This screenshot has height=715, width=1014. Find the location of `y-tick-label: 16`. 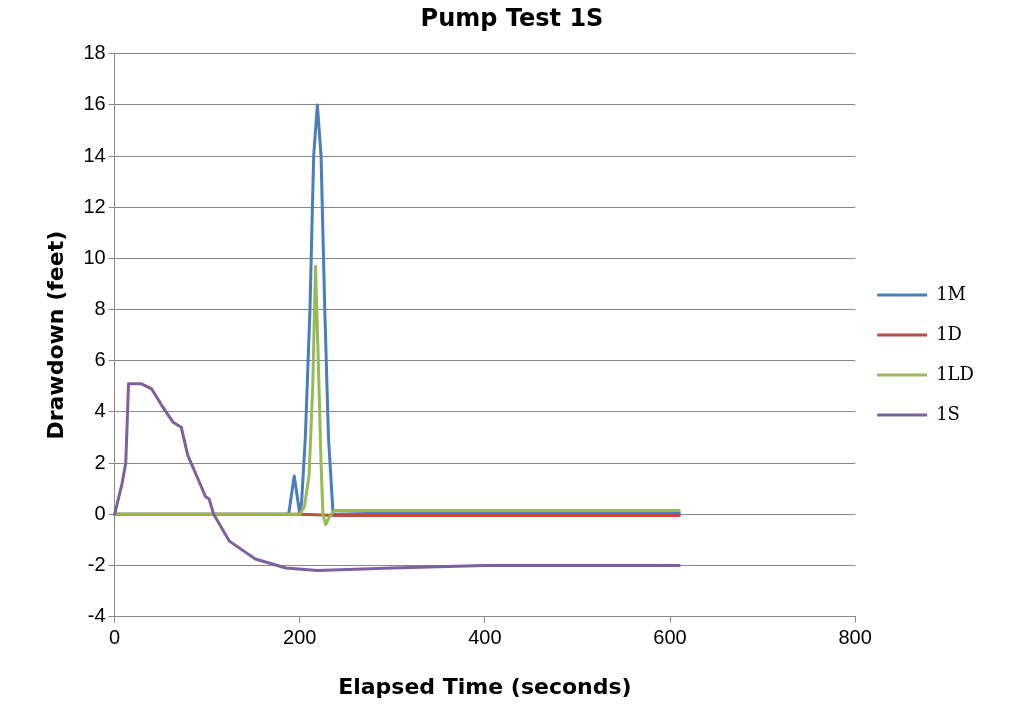

y-tick-label: 16 is located at coordinates (94, 103).